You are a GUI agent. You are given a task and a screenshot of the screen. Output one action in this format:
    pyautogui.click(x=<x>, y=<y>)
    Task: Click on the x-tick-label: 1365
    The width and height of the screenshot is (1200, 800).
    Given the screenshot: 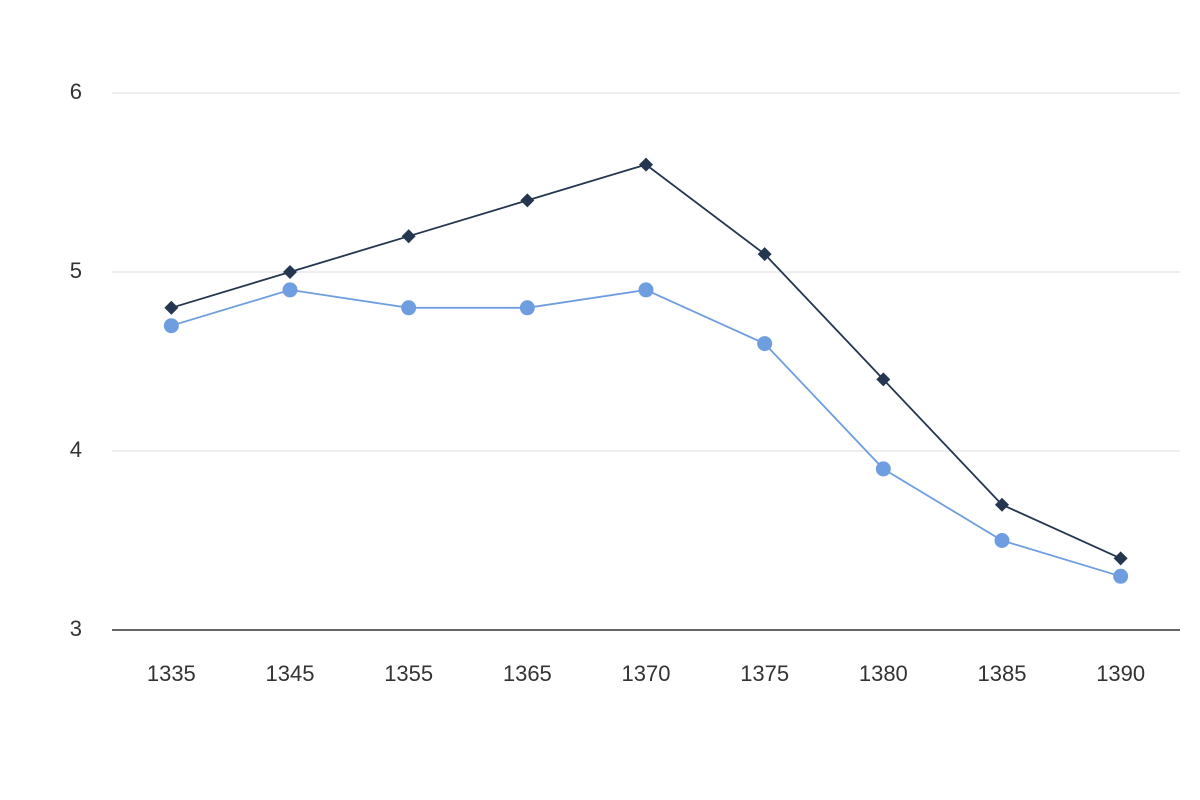 What is the action you would take?
    pyautogui.click(x=527, y=673)
    